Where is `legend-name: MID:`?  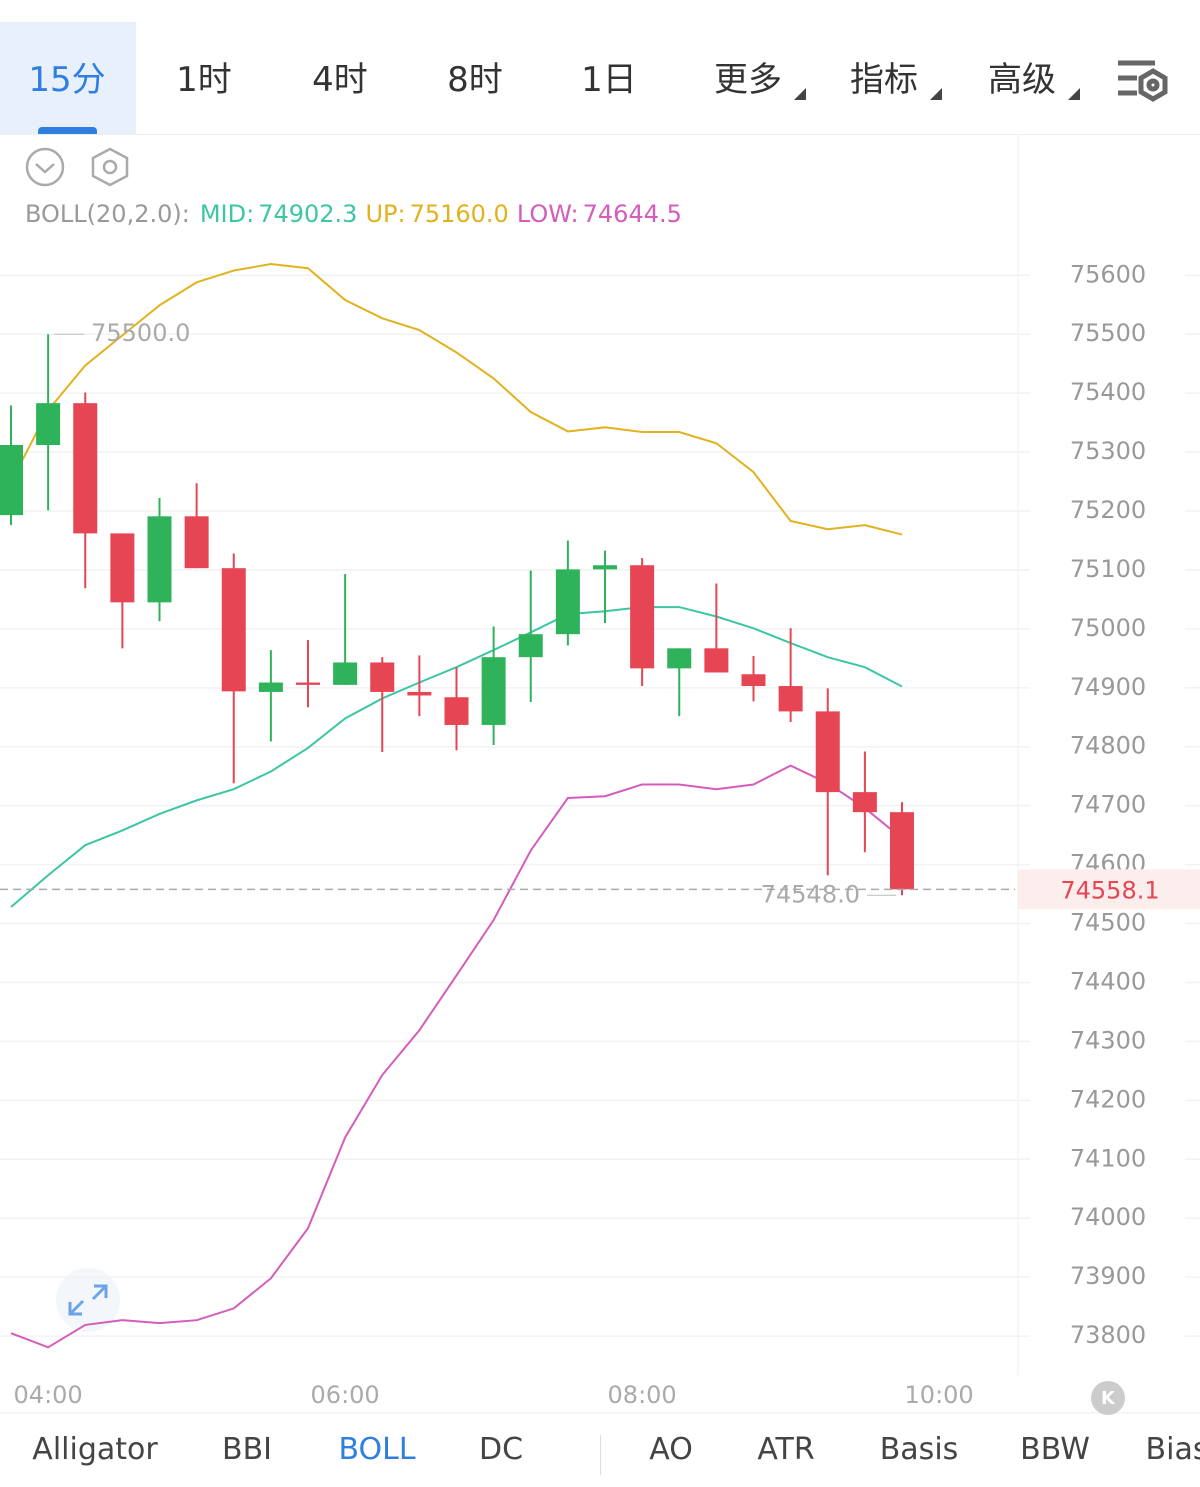
legend-name: MID: is located at coordinates (227, 214).